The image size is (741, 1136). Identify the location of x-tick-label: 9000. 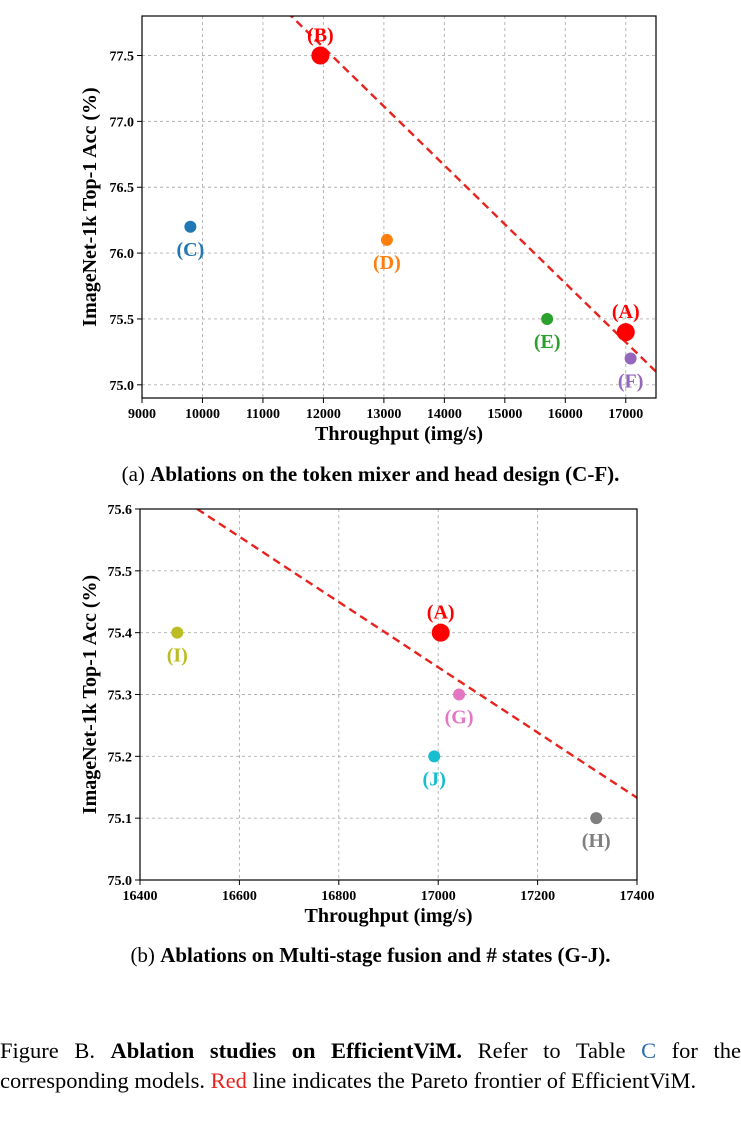
(142, 414).